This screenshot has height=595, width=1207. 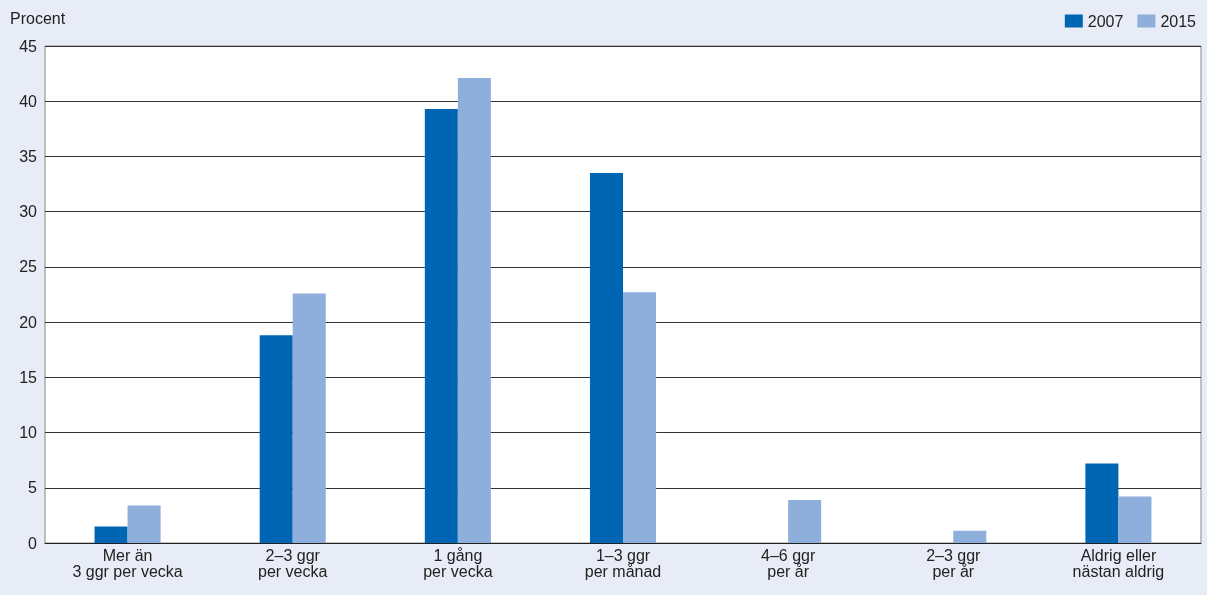 I want to click on y-tick-label: 5, so click(x=33, y=488).